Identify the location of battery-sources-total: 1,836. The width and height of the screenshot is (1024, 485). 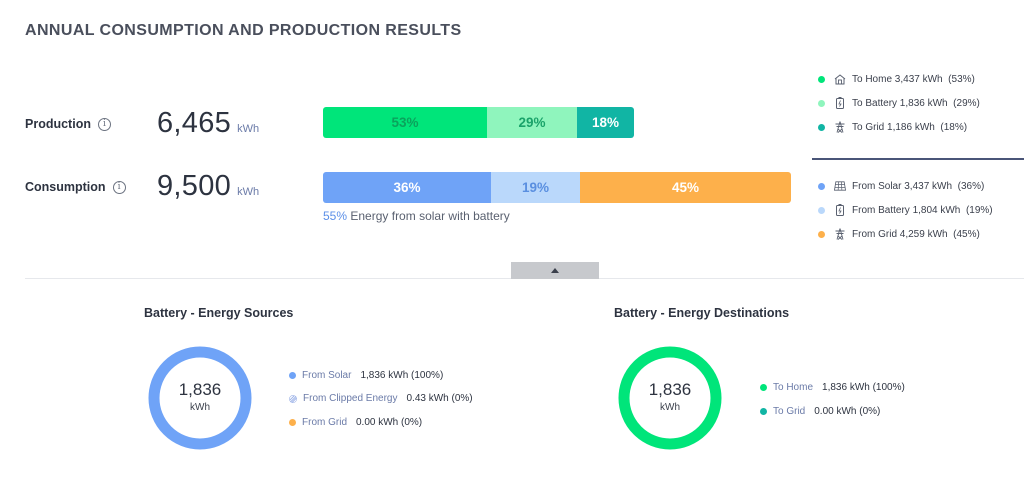
(200, 389).